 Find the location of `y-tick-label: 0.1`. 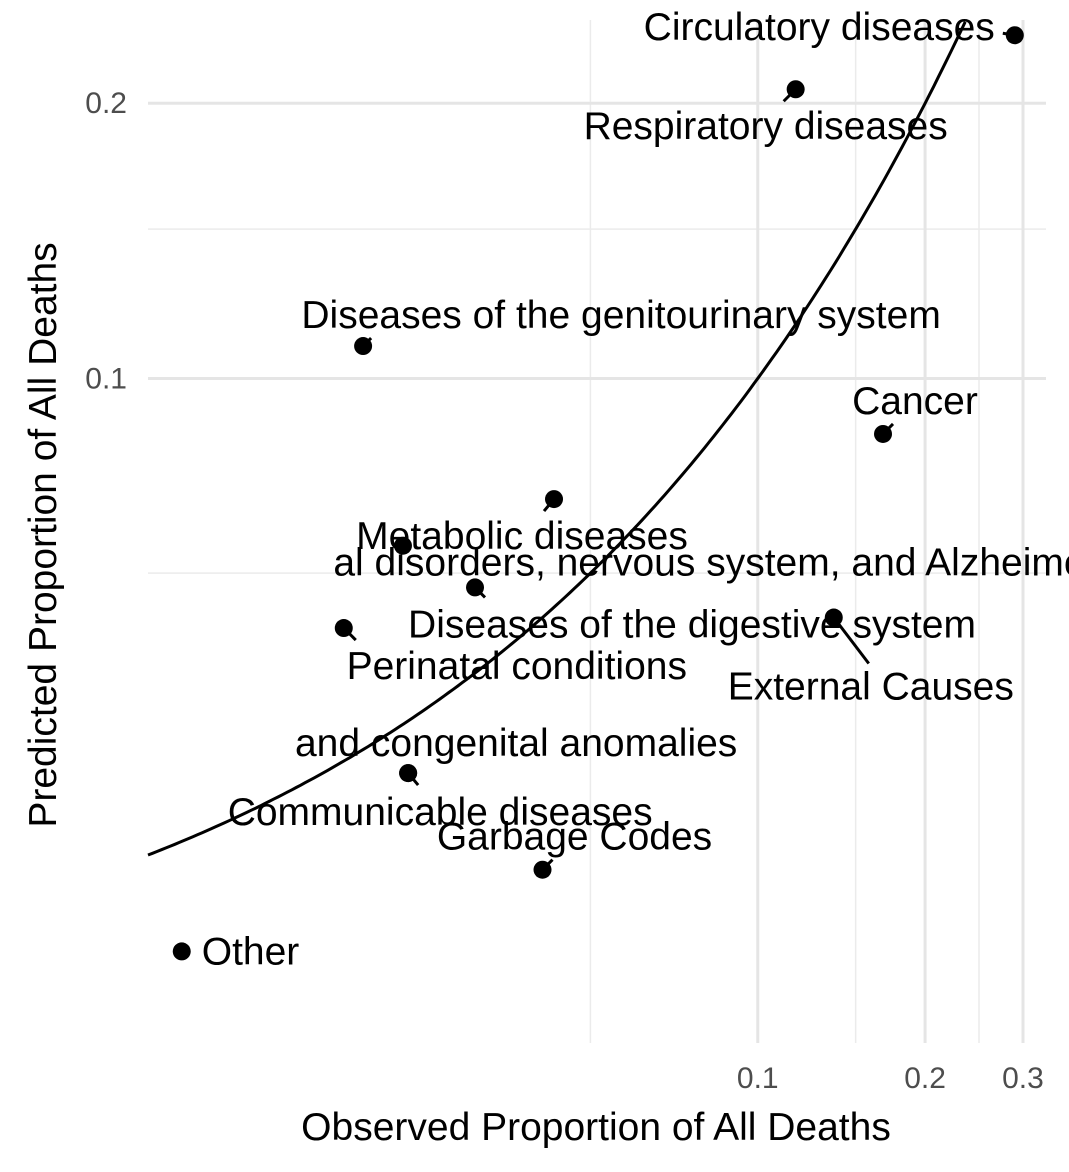

y-tick-label: 0.1 is located at coordinates (106, 378).